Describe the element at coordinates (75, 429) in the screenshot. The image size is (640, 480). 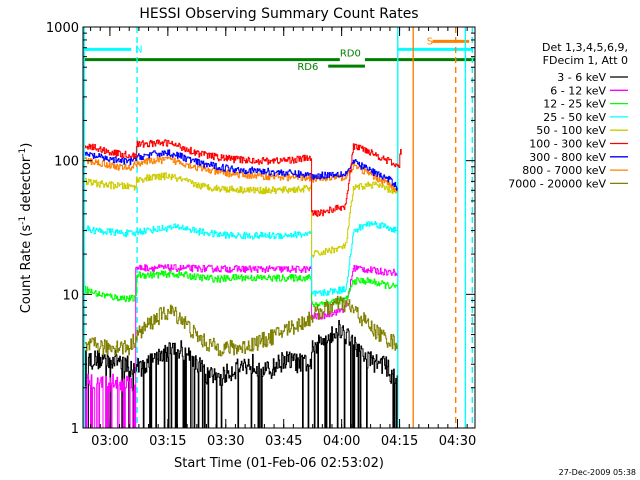
I see `y-tick-label-1: 1` at that location.